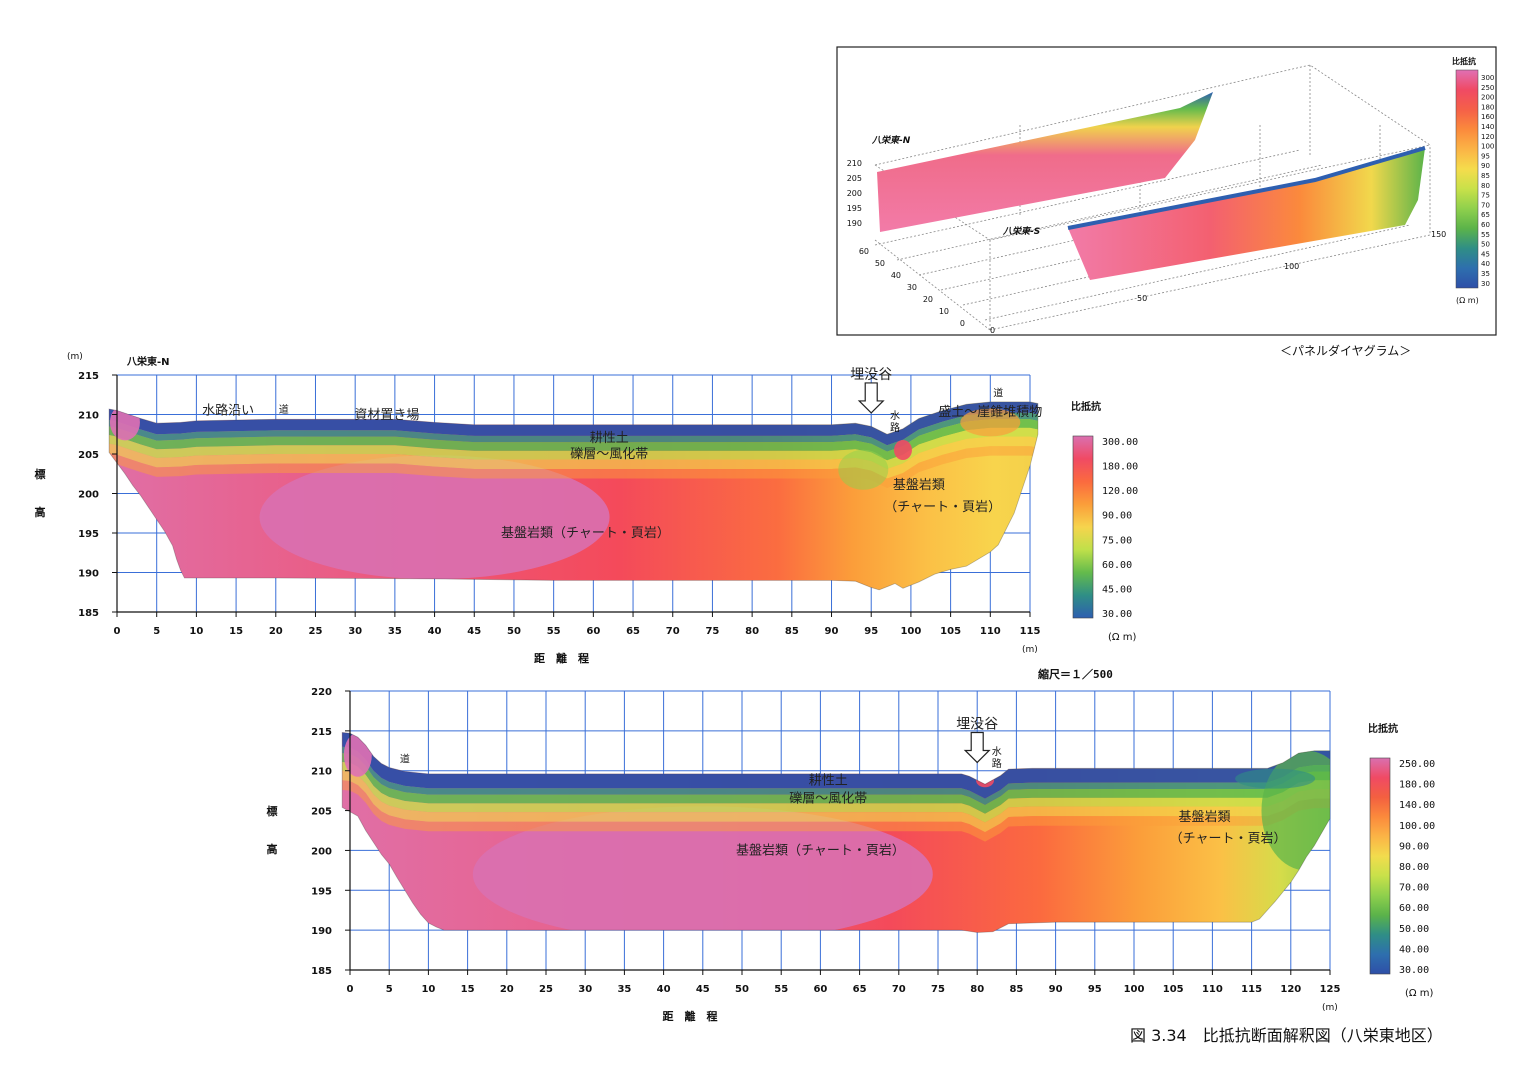  I want to click on panel-colorbar-unit: (Ω m), so click(1467, 300).